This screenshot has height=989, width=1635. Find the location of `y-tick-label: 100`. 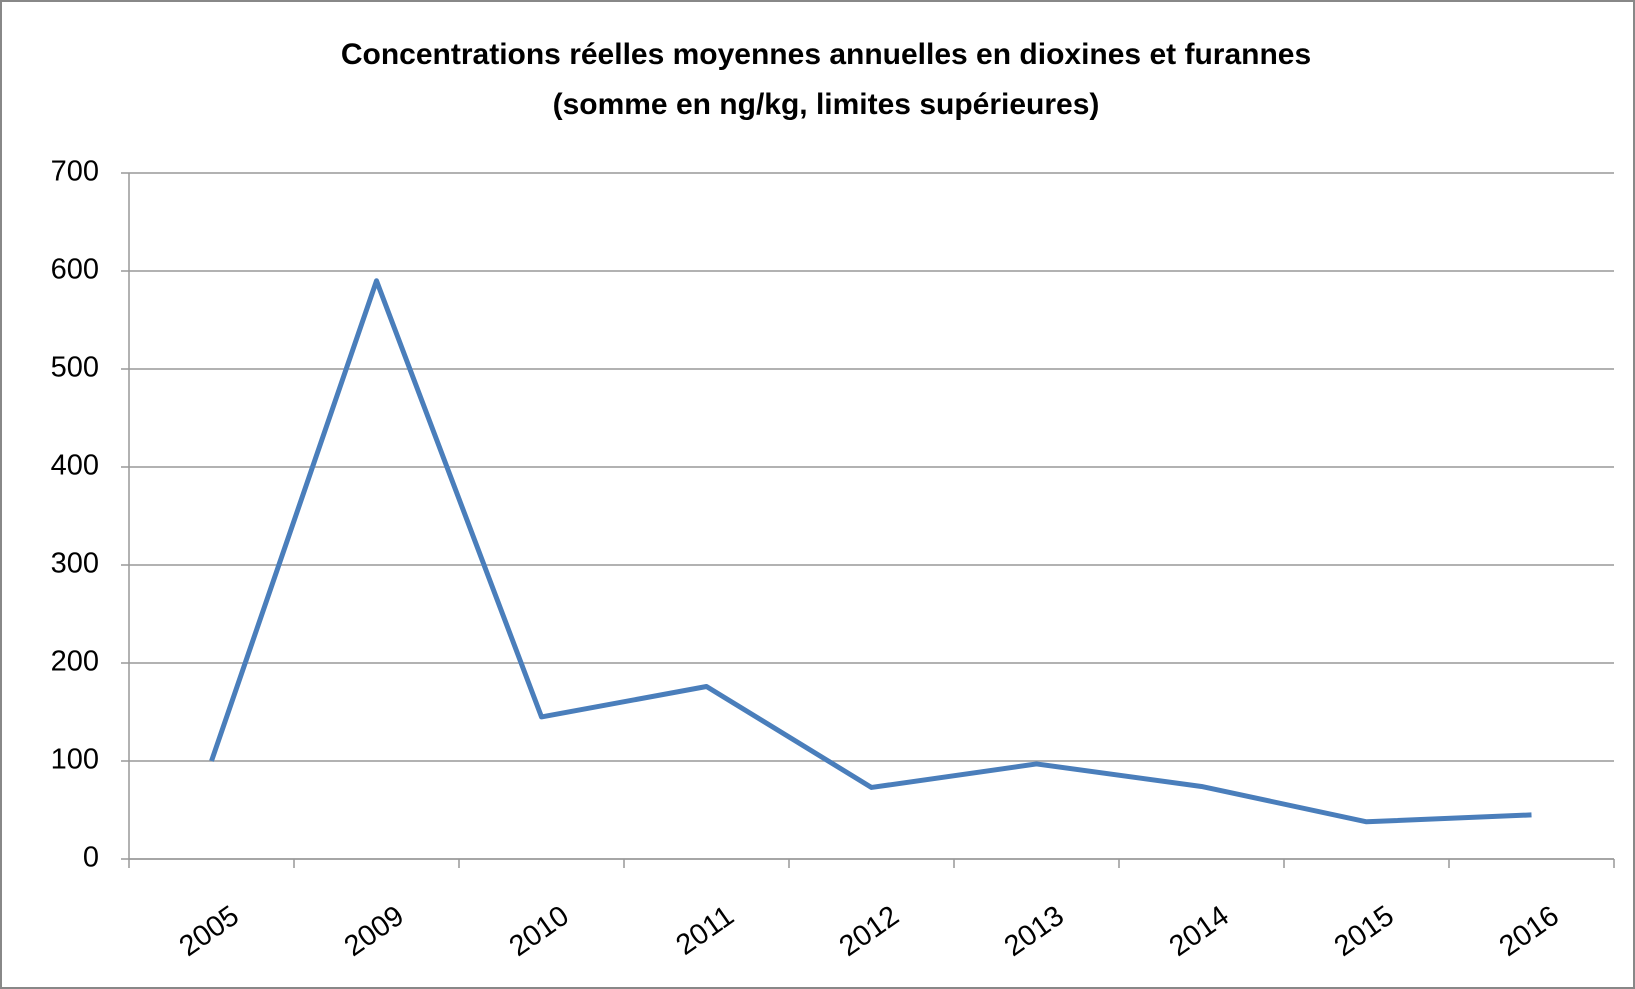

y-tick-label: 100 is located at coordinates (75, 760).